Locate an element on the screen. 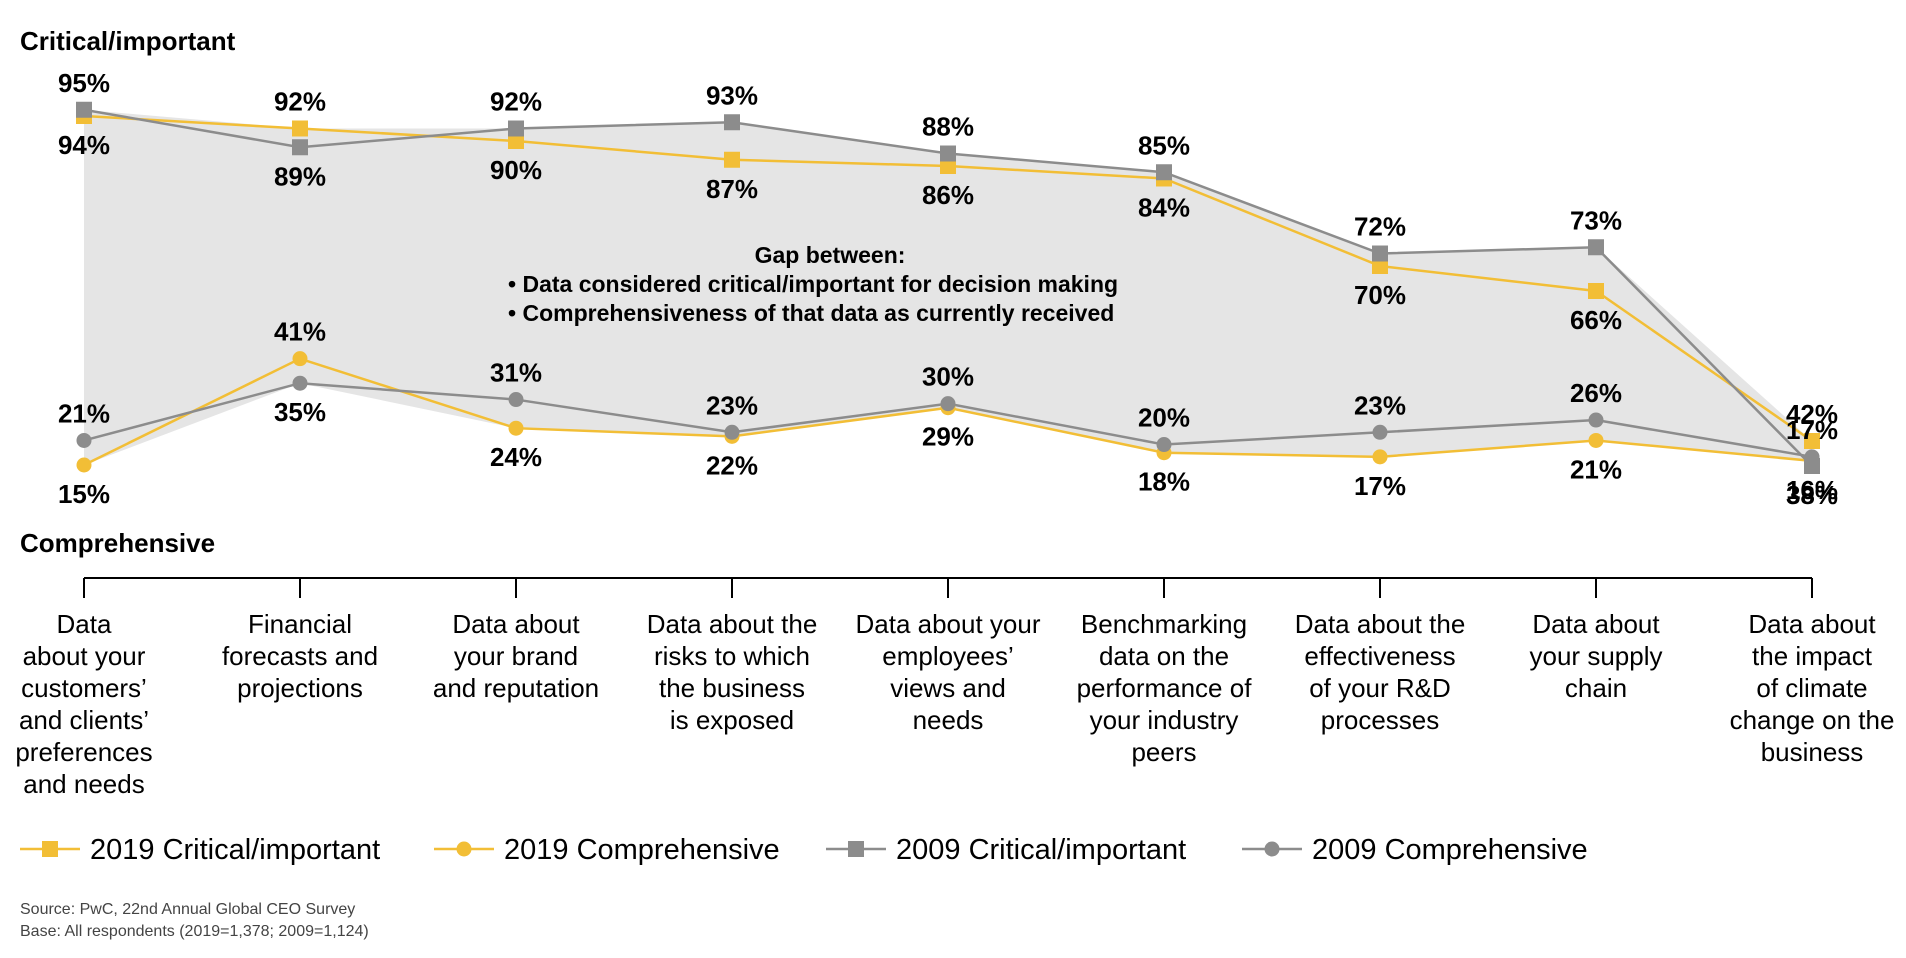 Image resolution: width=1906 pixels, height=958 pixels. legend-label: 2019 Comprehensive is located at coordinates (642, 850).